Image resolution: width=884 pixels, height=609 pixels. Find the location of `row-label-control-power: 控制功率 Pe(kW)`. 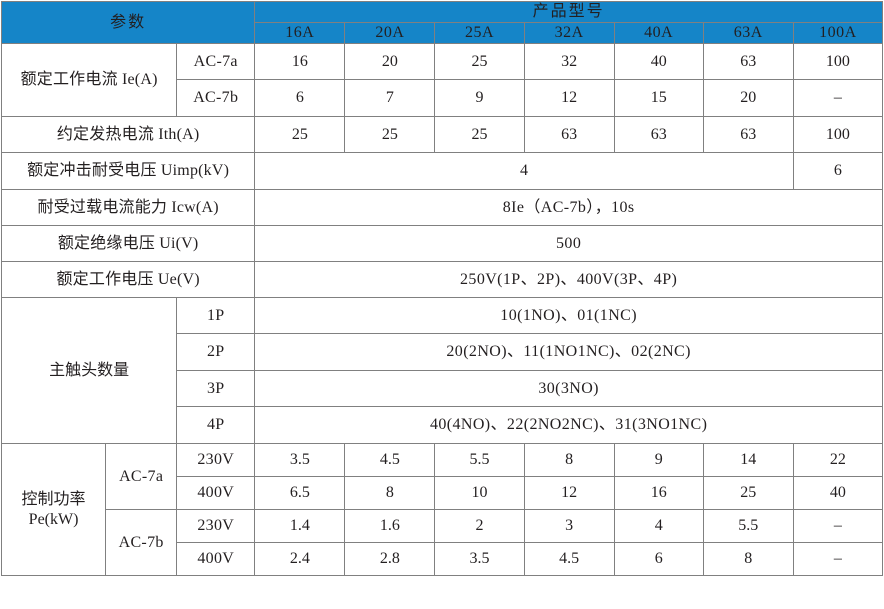

row-label-control-power: 控制功率 Pe(kW) is located at coordinates (53, 509).